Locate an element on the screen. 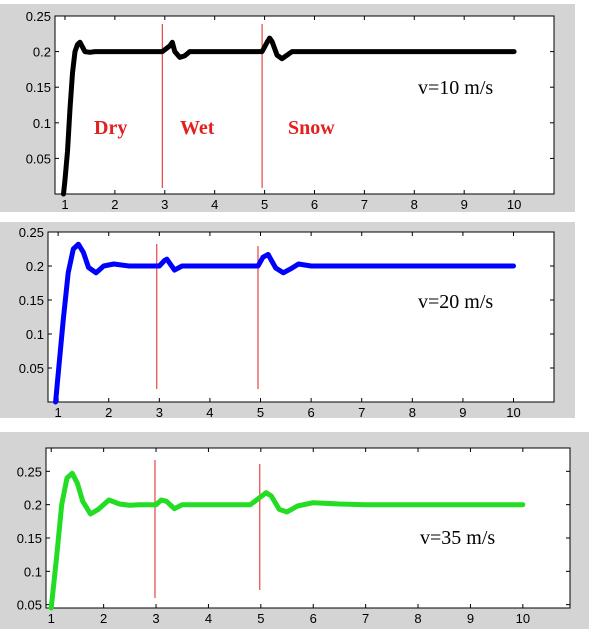 The width and height of the screenshot is (589, 631). region-label-snow: Snow is located at coordinates (311, 128).